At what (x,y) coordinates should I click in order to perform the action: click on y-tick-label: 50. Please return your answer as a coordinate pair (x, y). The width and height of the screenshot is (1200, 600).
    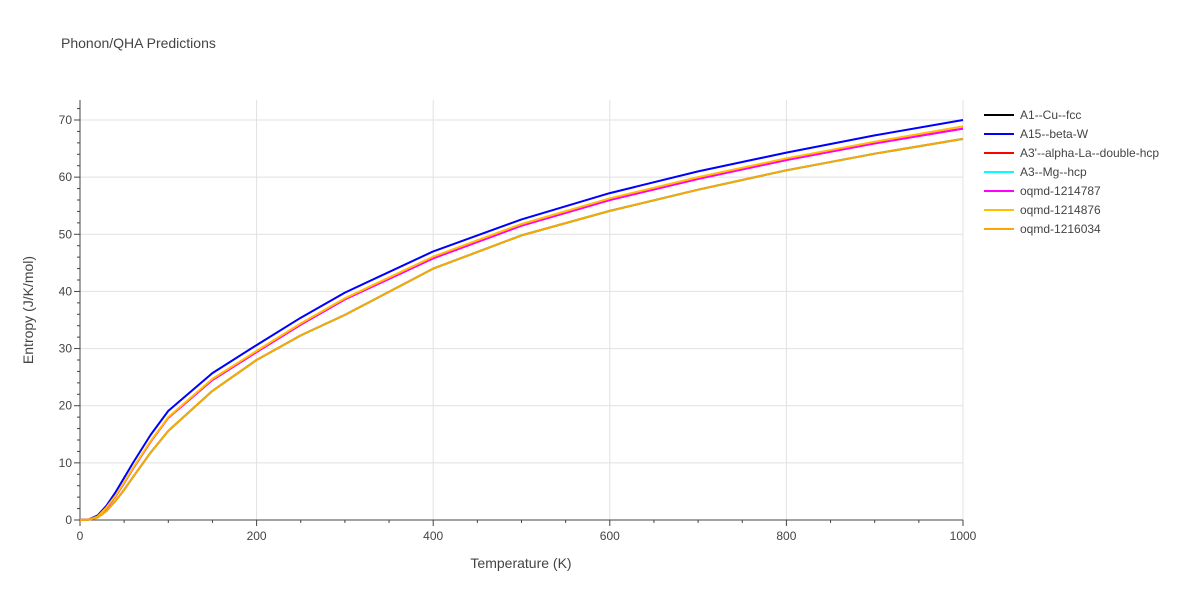
    Looking at the image, I should click on (66, 234).